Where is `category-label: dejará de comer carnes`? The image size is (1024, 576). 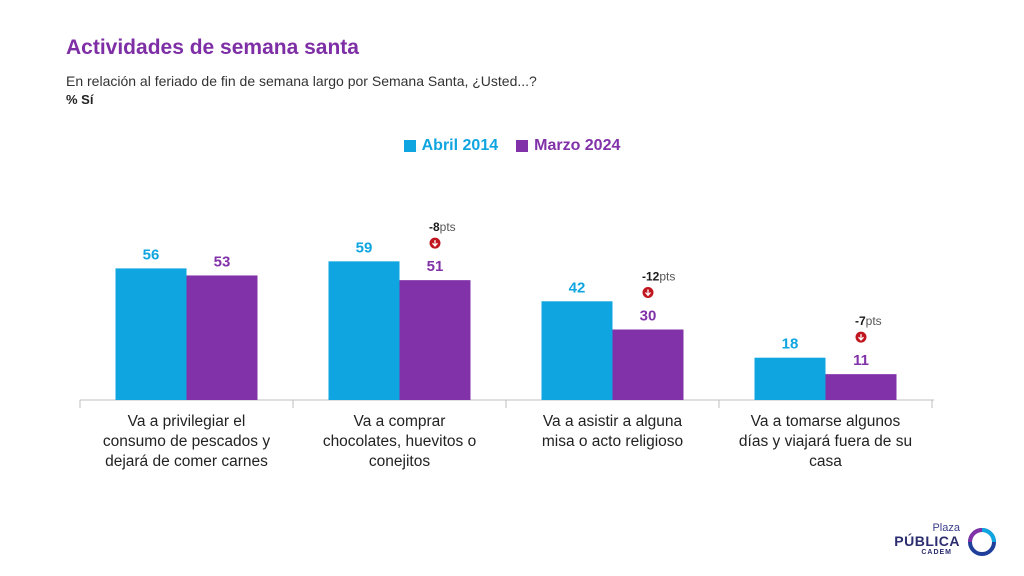 category-label: dejará de comer carnes is located at coordinates (186, 461).